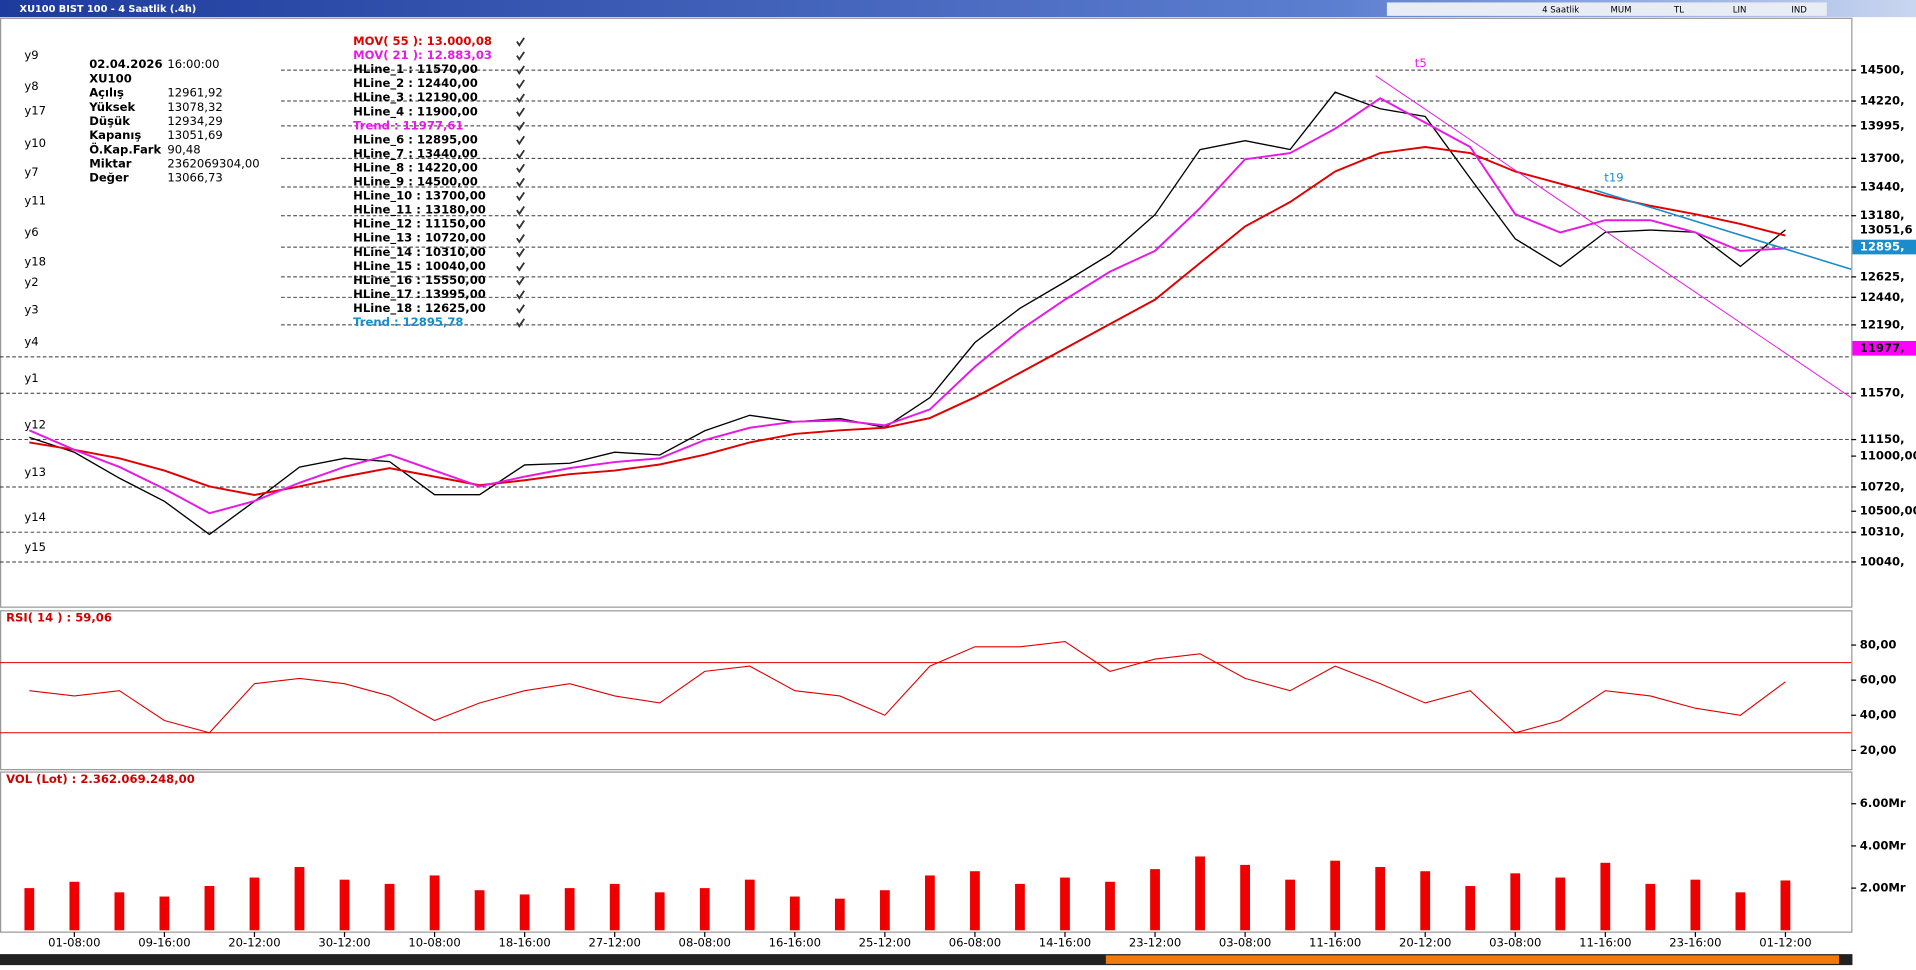  I want to click on window-title: XU100 BIST 100 - 4 Saatlik (.4h), so click(108, 9).